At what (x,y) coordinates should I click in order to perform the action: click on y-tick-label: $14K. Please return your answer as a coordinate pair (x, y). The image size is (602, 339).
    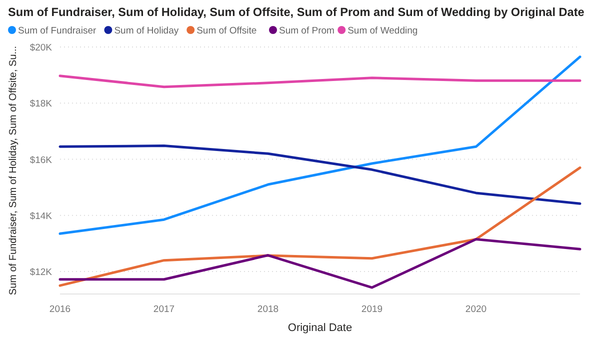
    Looking at the image, I should click on (41, 216).